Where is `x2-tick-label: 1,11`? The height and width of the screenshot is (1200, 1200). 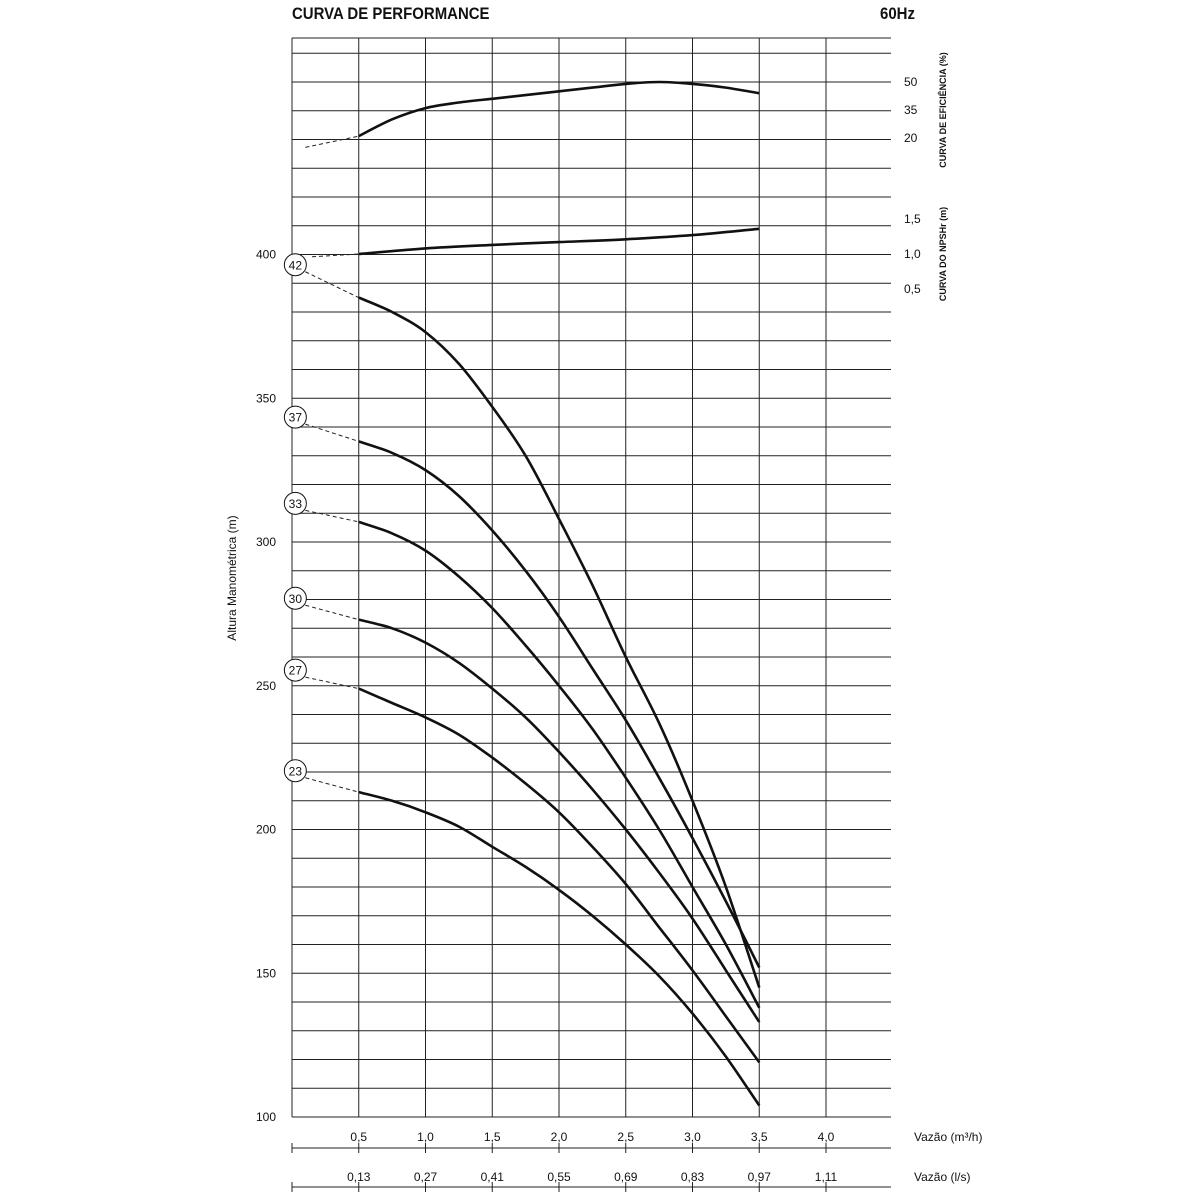 x2-tick-label: 1,11 is located at coordinates (826, 1177).